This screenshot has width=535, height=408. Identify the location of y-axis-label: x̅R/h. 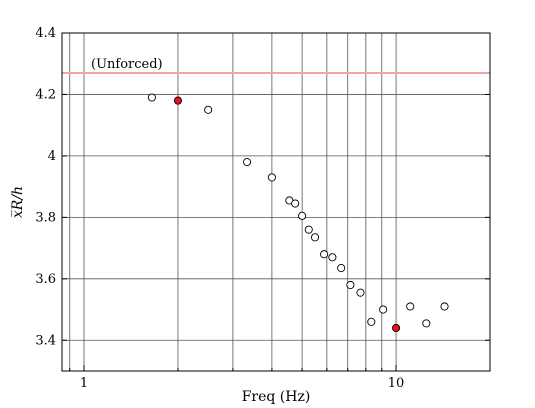
(18, 202).